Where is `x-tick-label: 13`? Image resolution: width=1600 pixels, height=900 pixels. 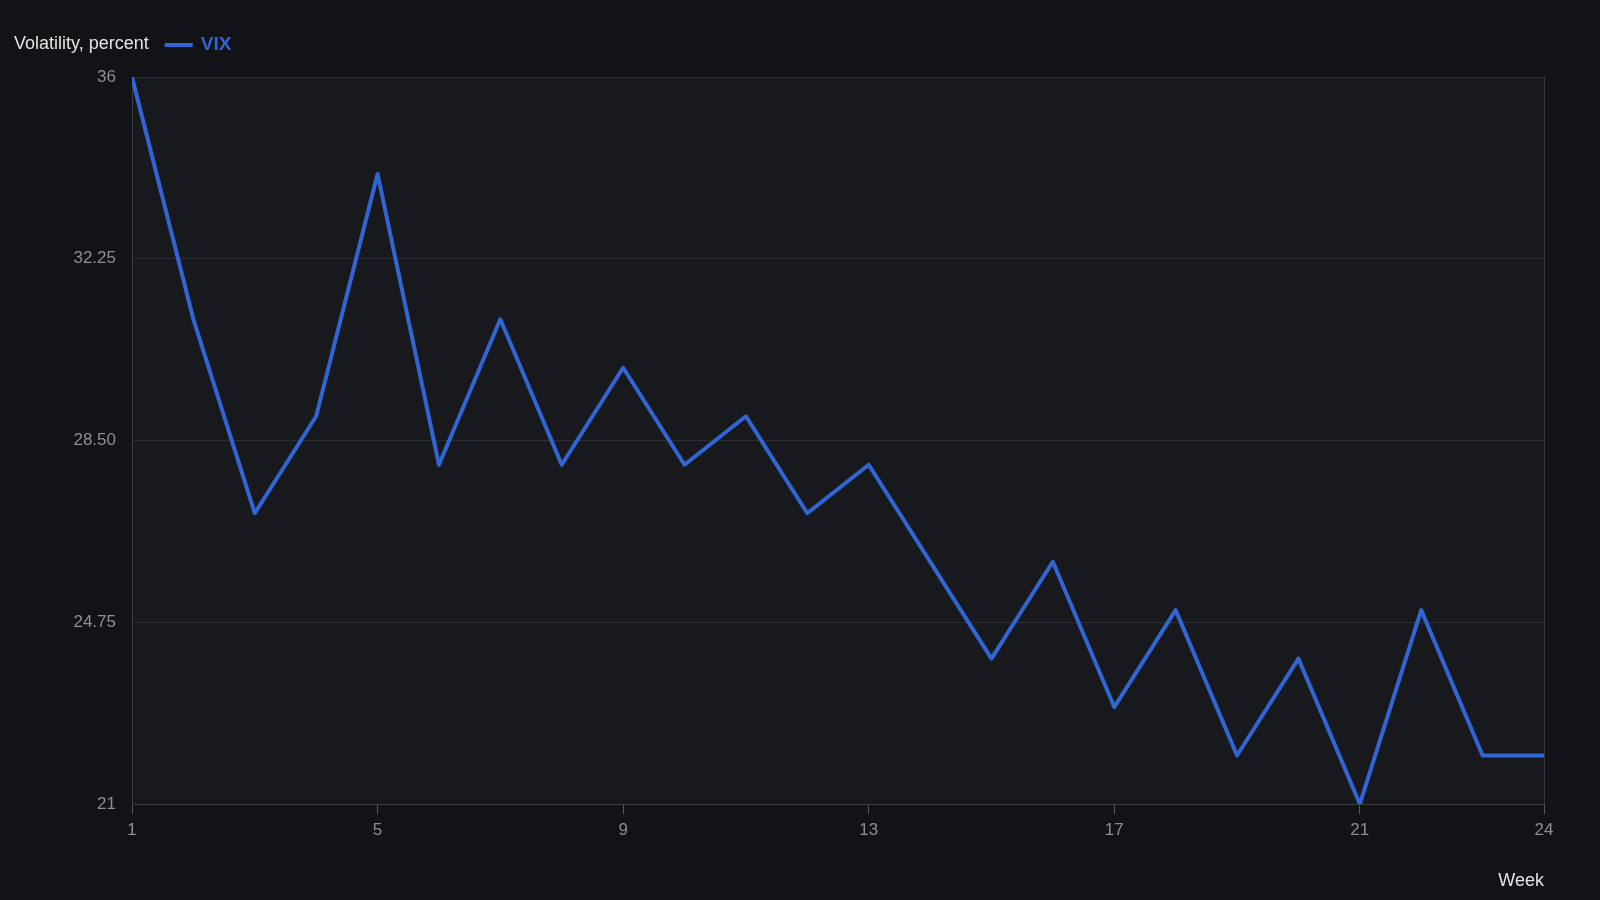
x-tick-label: 13 is located at coordinates (869, 829).